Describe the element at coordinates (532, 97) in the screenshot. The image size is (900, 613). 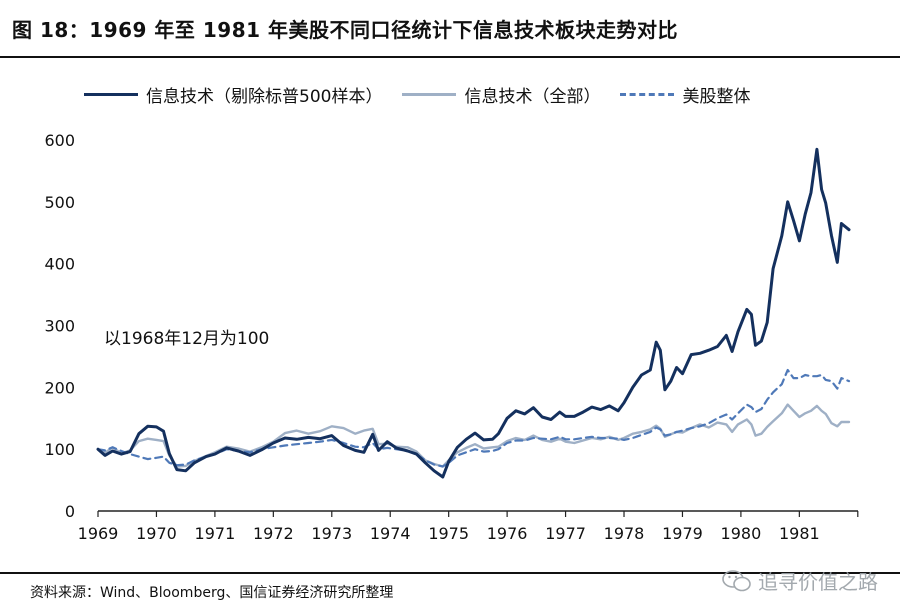
I see `legend-label-it-all: 信息技术（全部）` at that location.